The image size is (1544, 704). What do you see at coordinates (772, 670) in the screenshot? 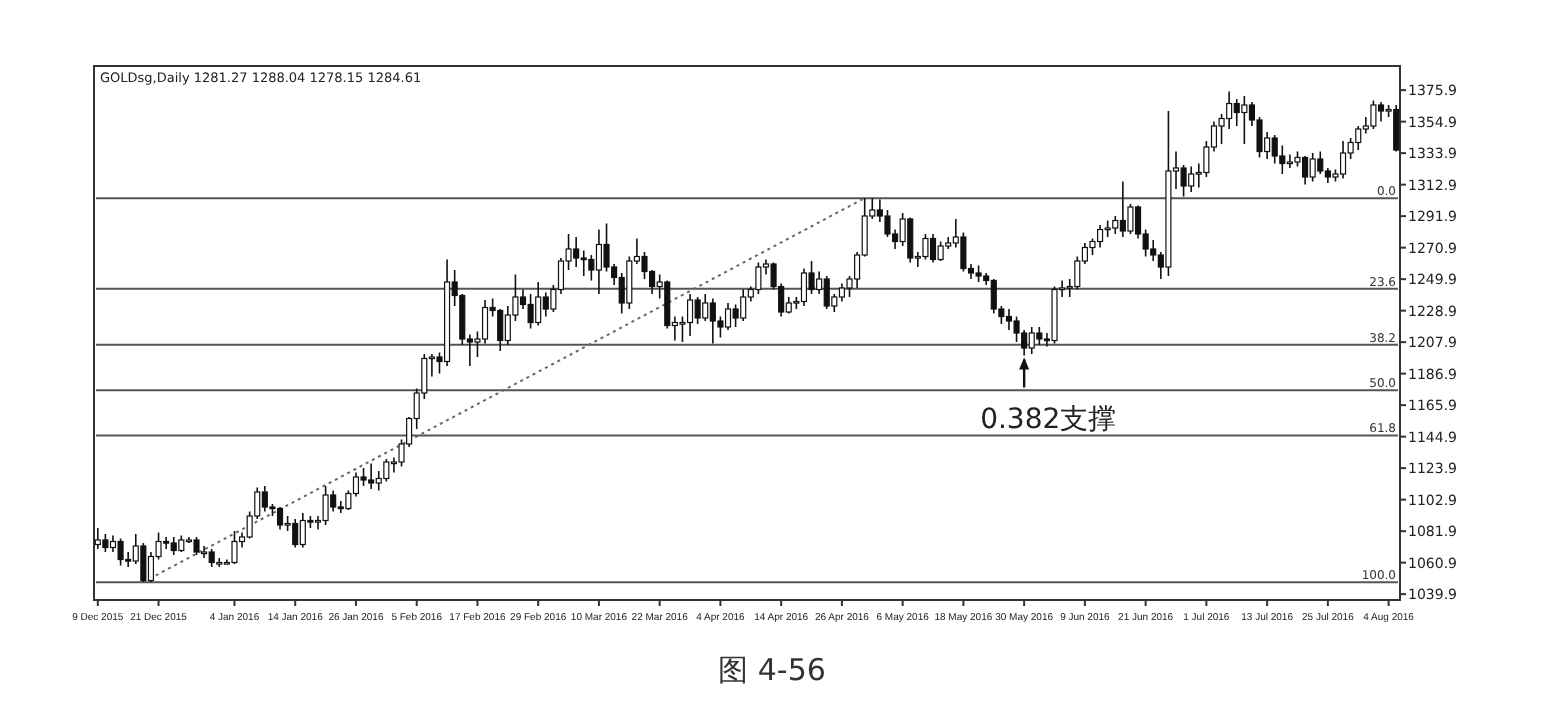
I see `caption: 图 4-56` at bounding box center [772, 670].